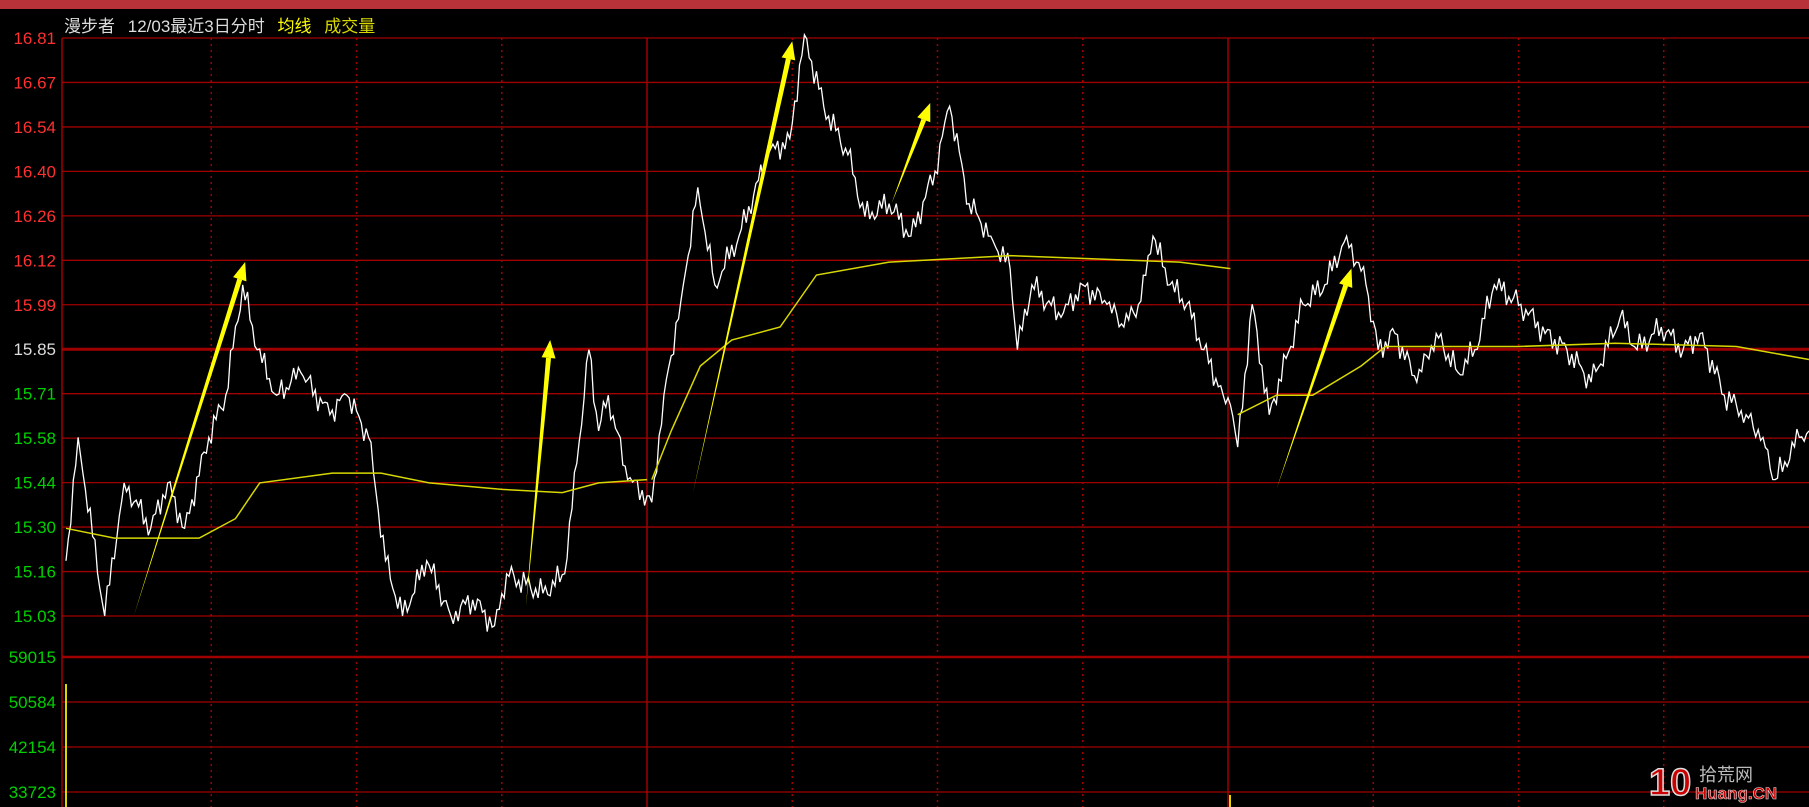  Describe the element at coordinates (294, 26) in the screenshot. I see `avg-line-toggle: 均线` at that location.